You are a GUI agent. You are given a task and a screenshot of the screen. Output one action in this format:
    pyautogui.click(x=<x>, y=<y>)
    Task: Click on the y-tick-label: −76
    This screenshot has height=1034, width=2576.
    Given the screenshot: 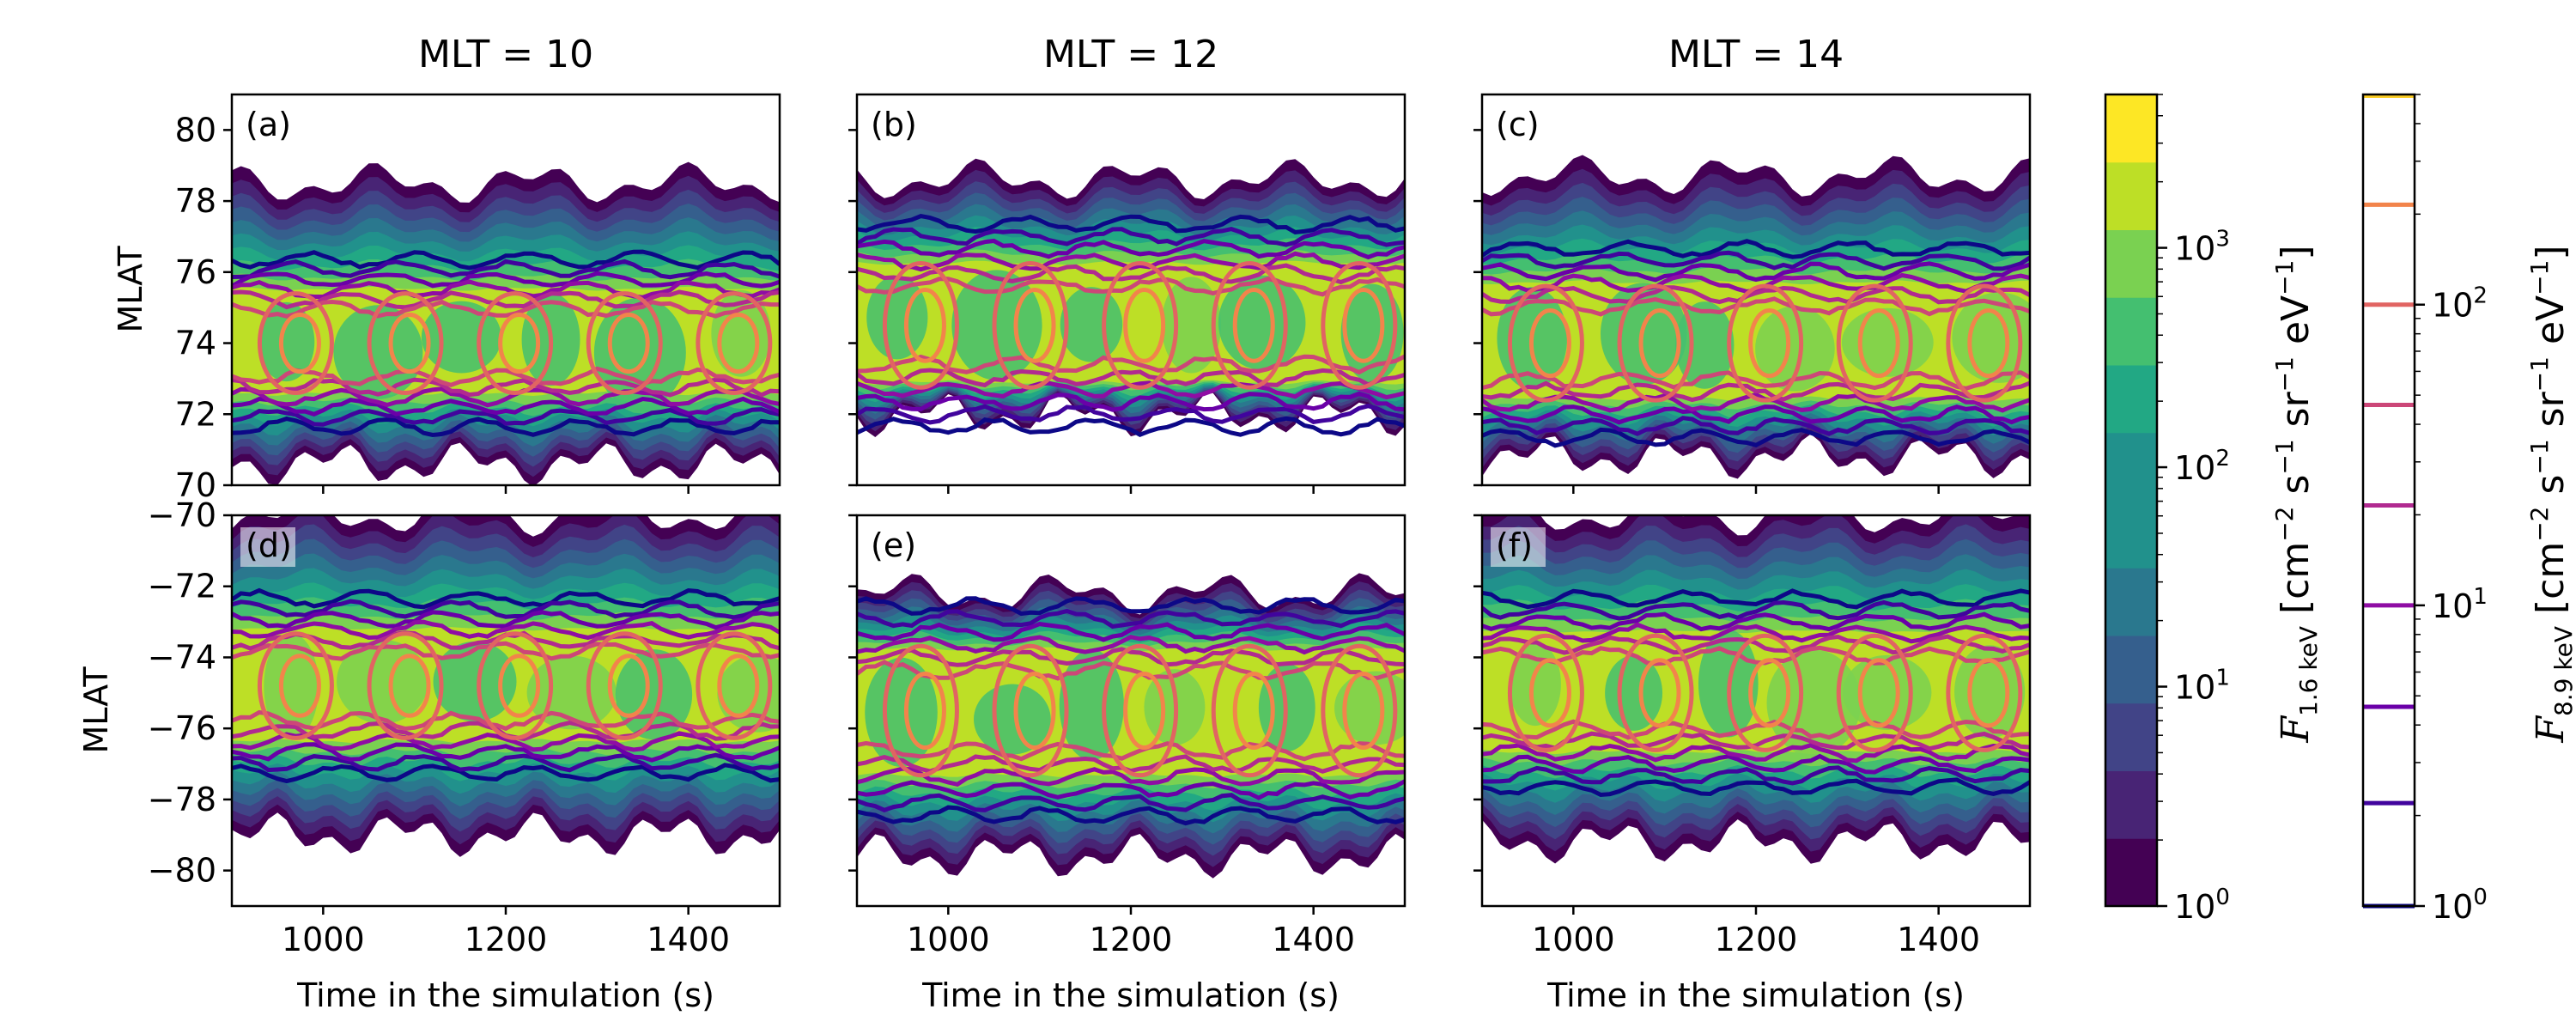 What is the action you would take?
    pyautogui.click(x=182, y=728)
    